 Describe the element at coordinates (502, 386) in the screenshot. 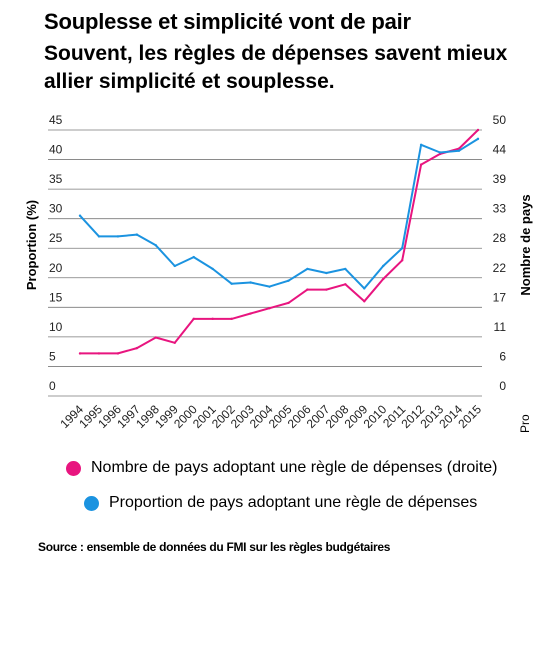

I see `y2-tick-label: 0` at that location.